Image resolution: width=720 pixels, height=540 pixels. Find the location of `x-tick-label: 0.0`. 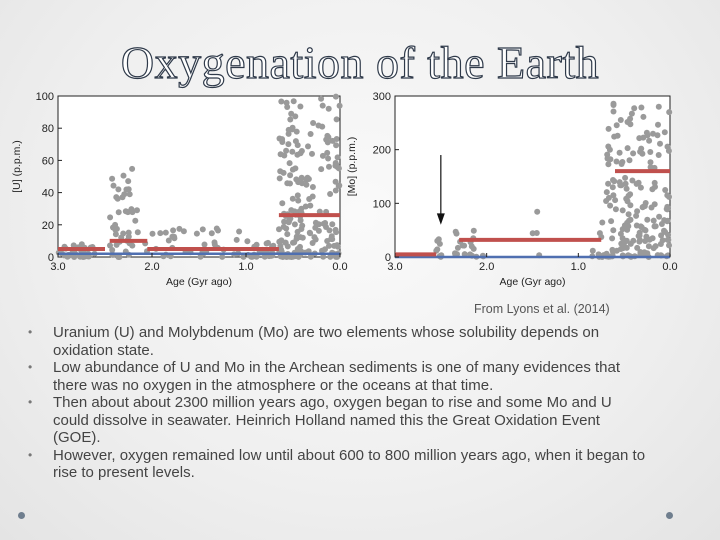

x-tick-label: 0.0 is located at coordinates (669, 267).